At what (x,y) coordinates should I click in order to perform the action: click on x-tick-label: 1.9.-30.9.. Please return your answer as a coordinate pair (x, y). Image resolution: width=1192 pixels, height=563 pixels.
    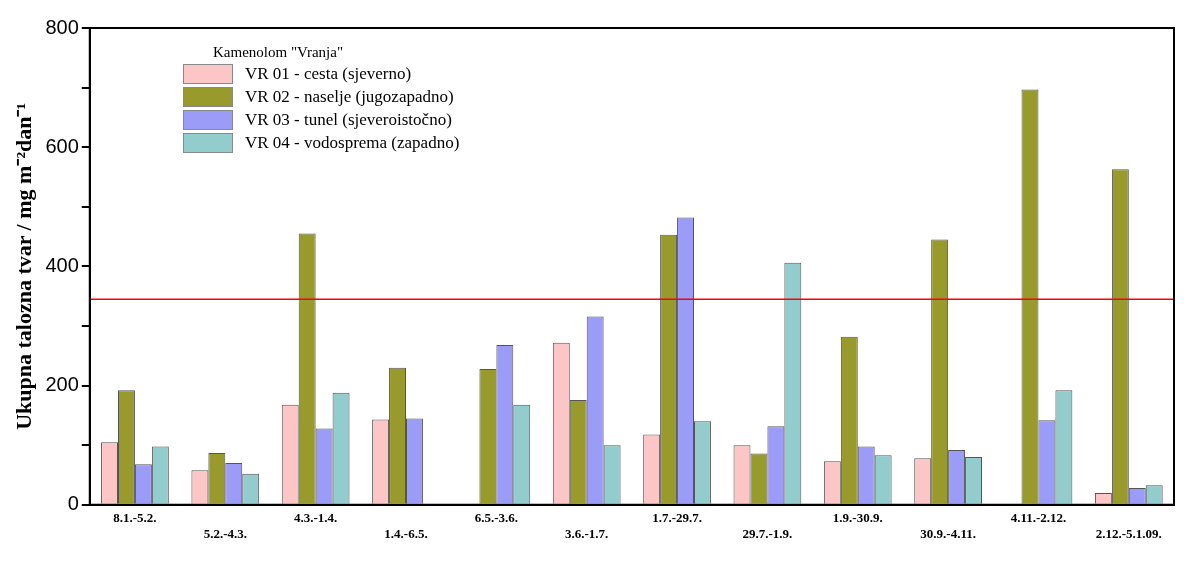
    Looking at the image, I should click on (857, 517).